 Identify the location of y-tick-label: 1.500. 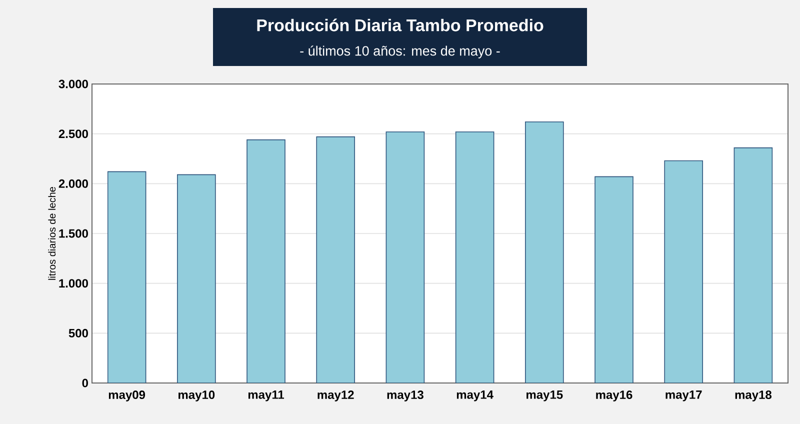
(73, 233).